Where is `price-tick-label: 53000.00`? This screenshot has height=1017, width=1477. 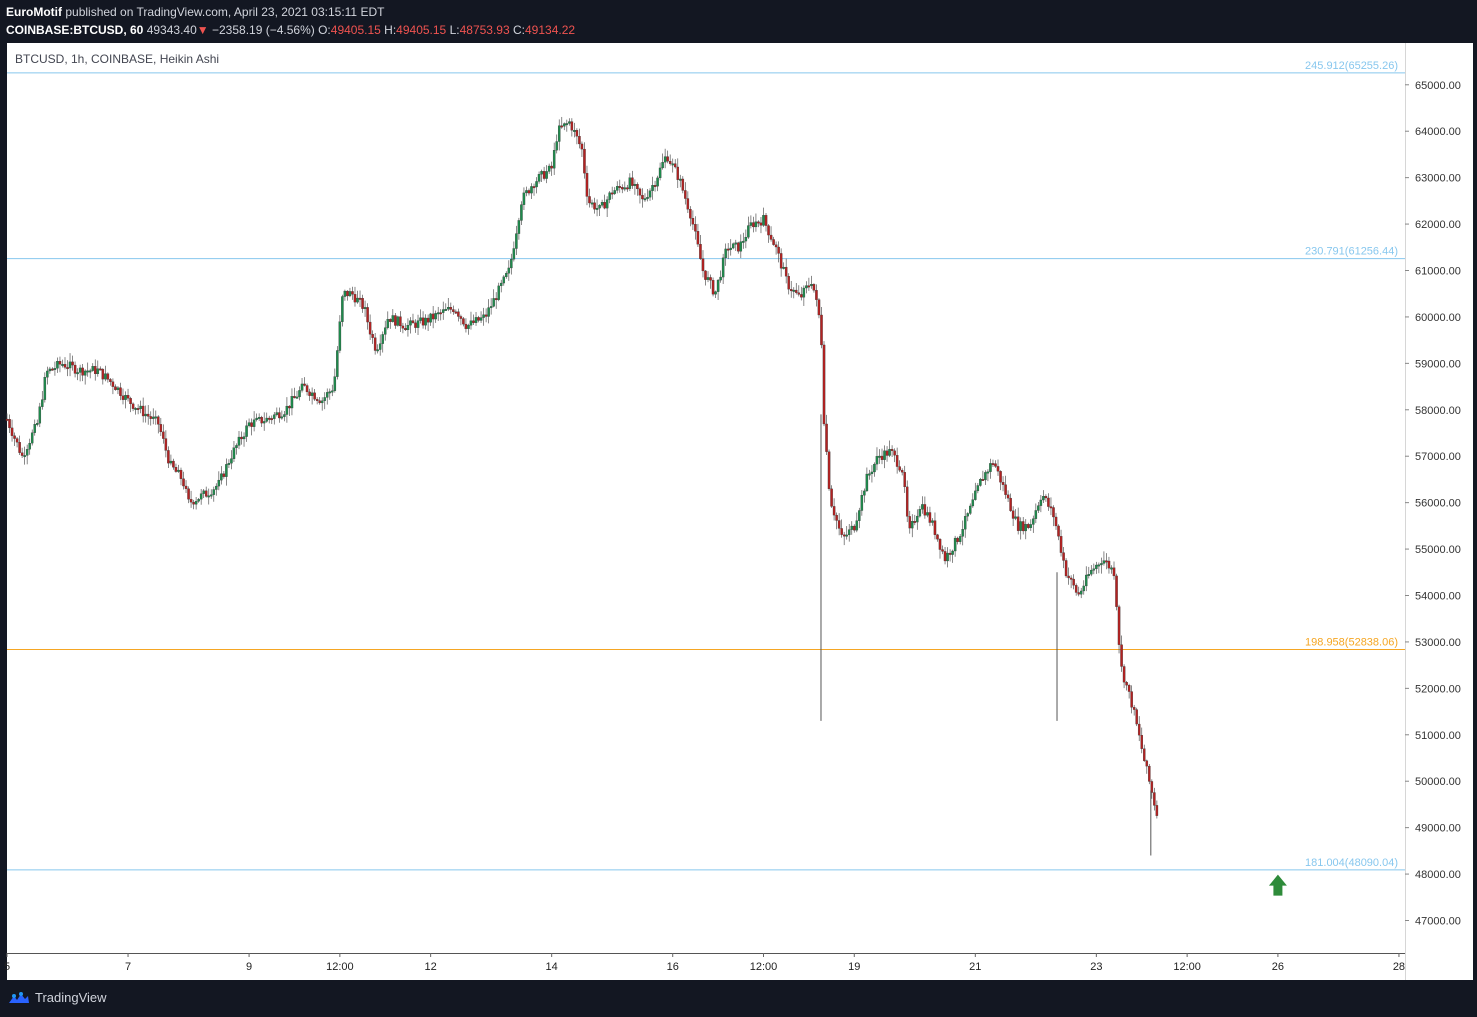 price-tick-label: 53000.00 is located at coordinates (1438, 643).